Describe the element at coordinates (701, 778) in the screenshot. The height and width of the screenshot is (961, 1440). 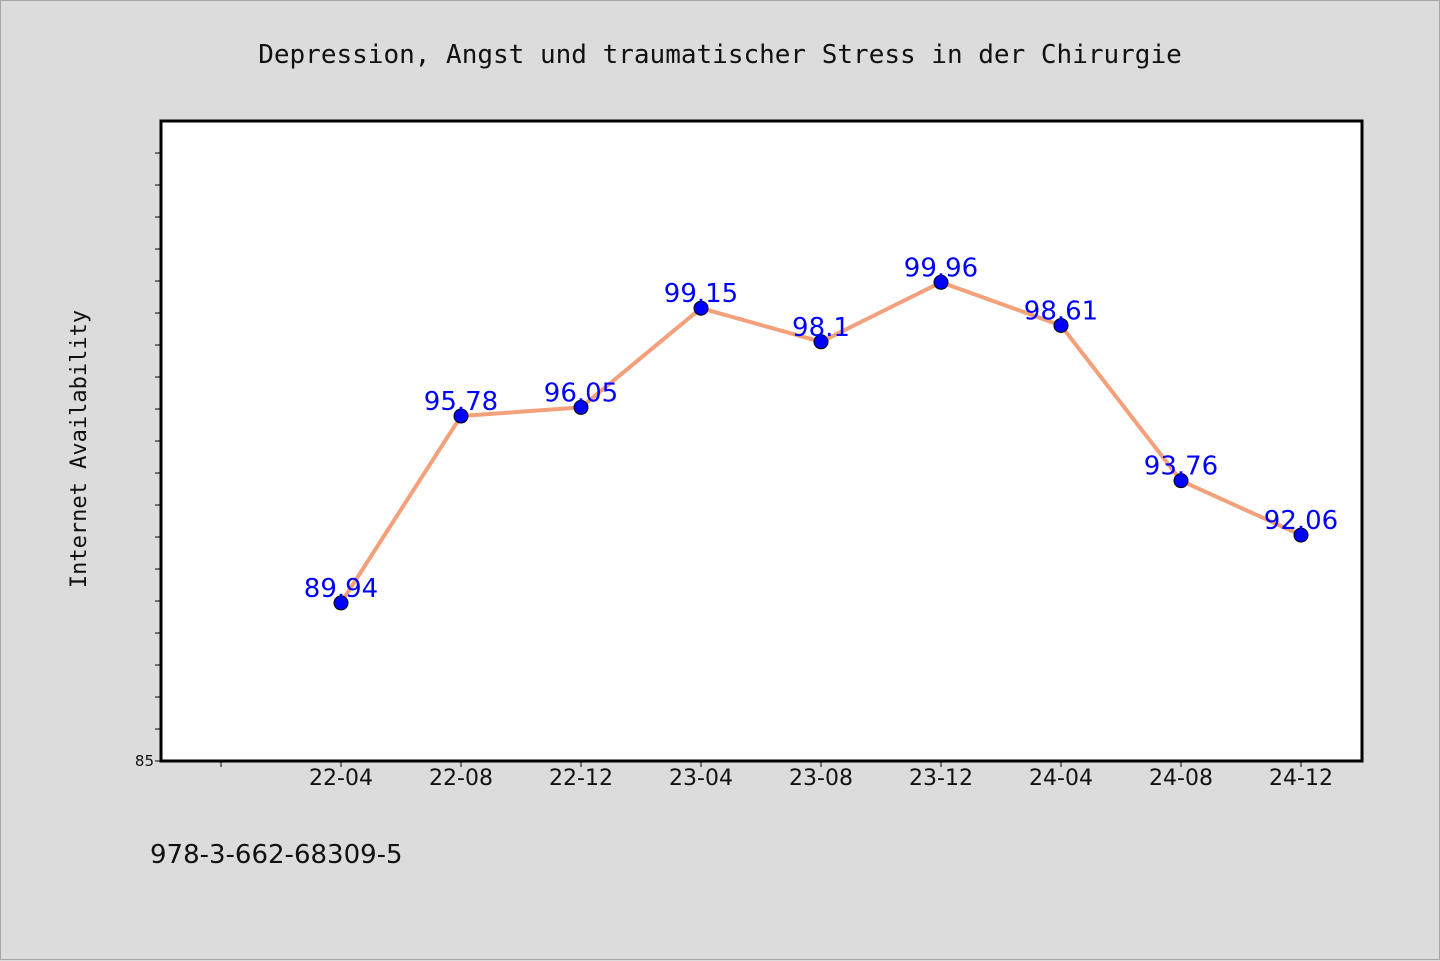
I see `x-tick-label: 23-04` at that location.